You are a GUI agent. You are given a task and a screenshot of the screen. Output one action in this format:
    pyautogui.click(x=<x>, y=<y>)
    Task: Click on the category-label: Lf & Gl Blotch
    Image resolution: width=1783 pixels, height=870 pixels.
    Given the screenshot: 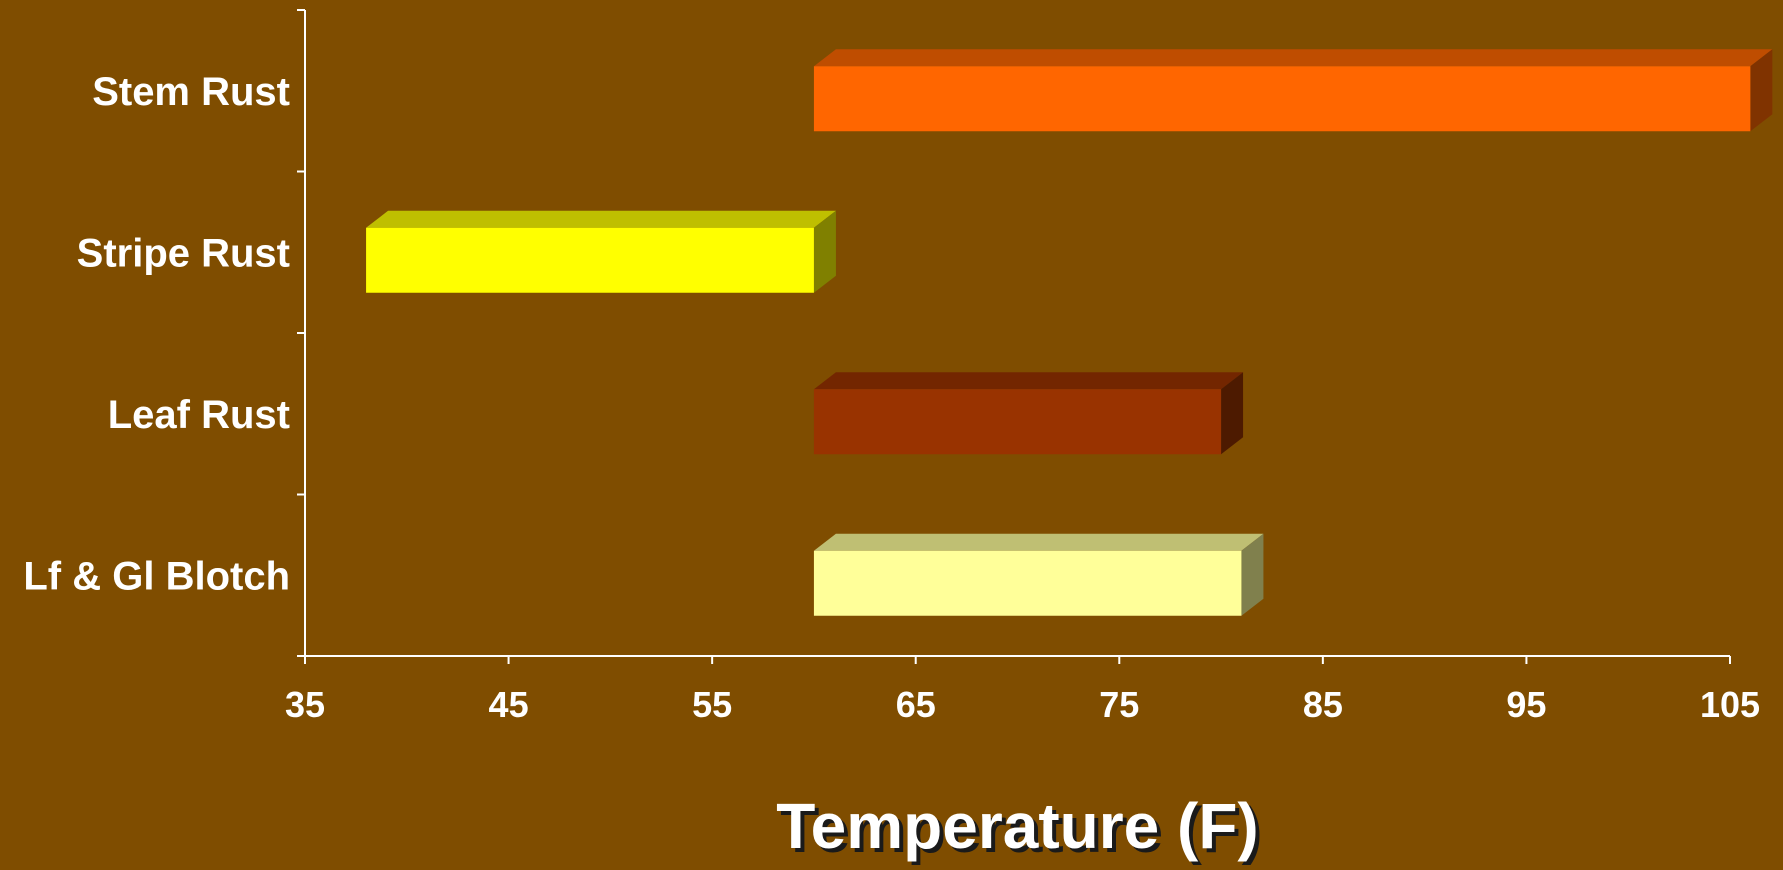 What is the action you would take?
    pyautogui.click(x=156, y=576)
    